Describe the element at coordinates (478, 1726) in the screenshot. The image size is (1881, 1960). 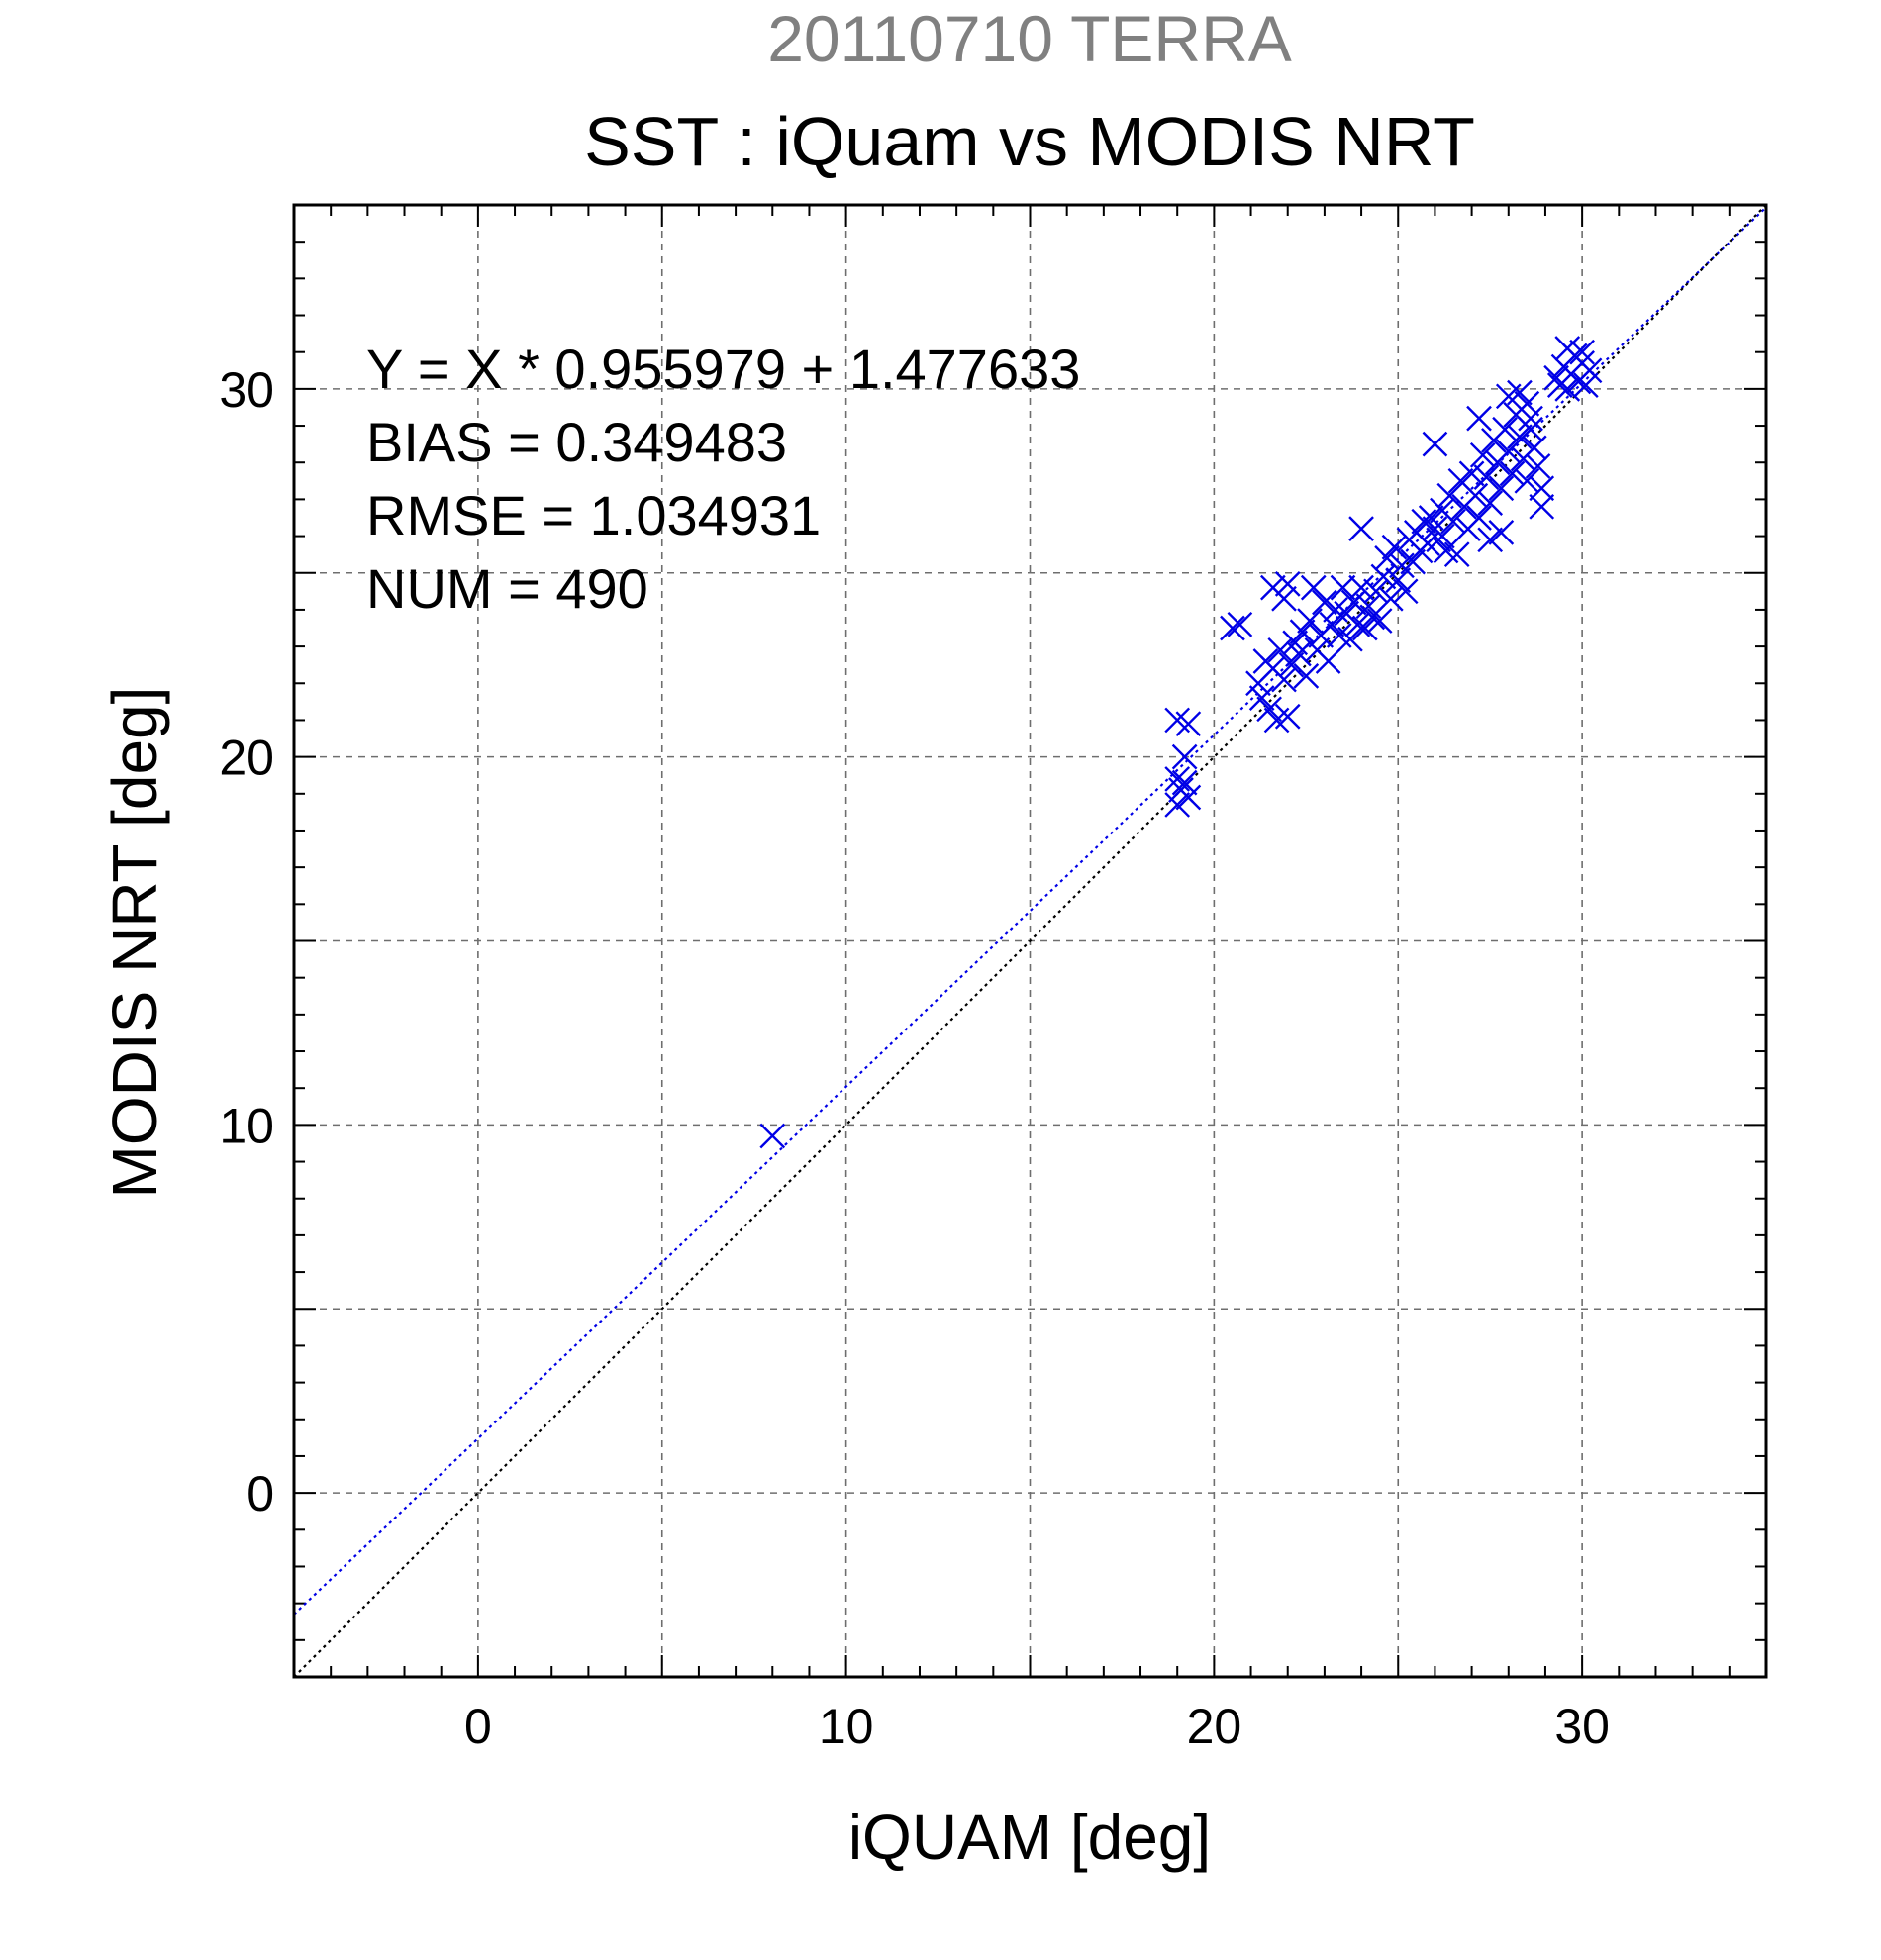
I see `x-tick-label: 0` at that location.